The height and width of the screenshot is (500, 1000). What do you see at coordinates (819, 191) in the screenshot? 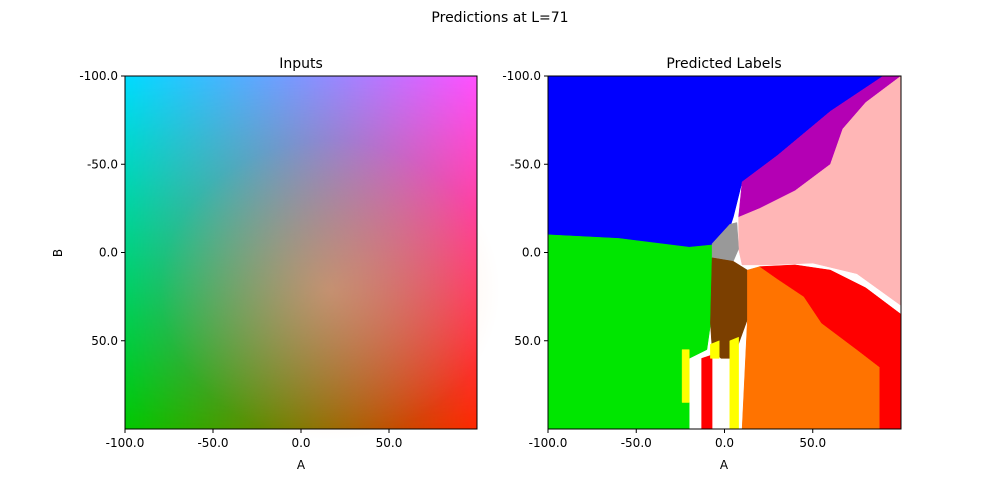
I see `region-pink` at bounding box center [819, 191].